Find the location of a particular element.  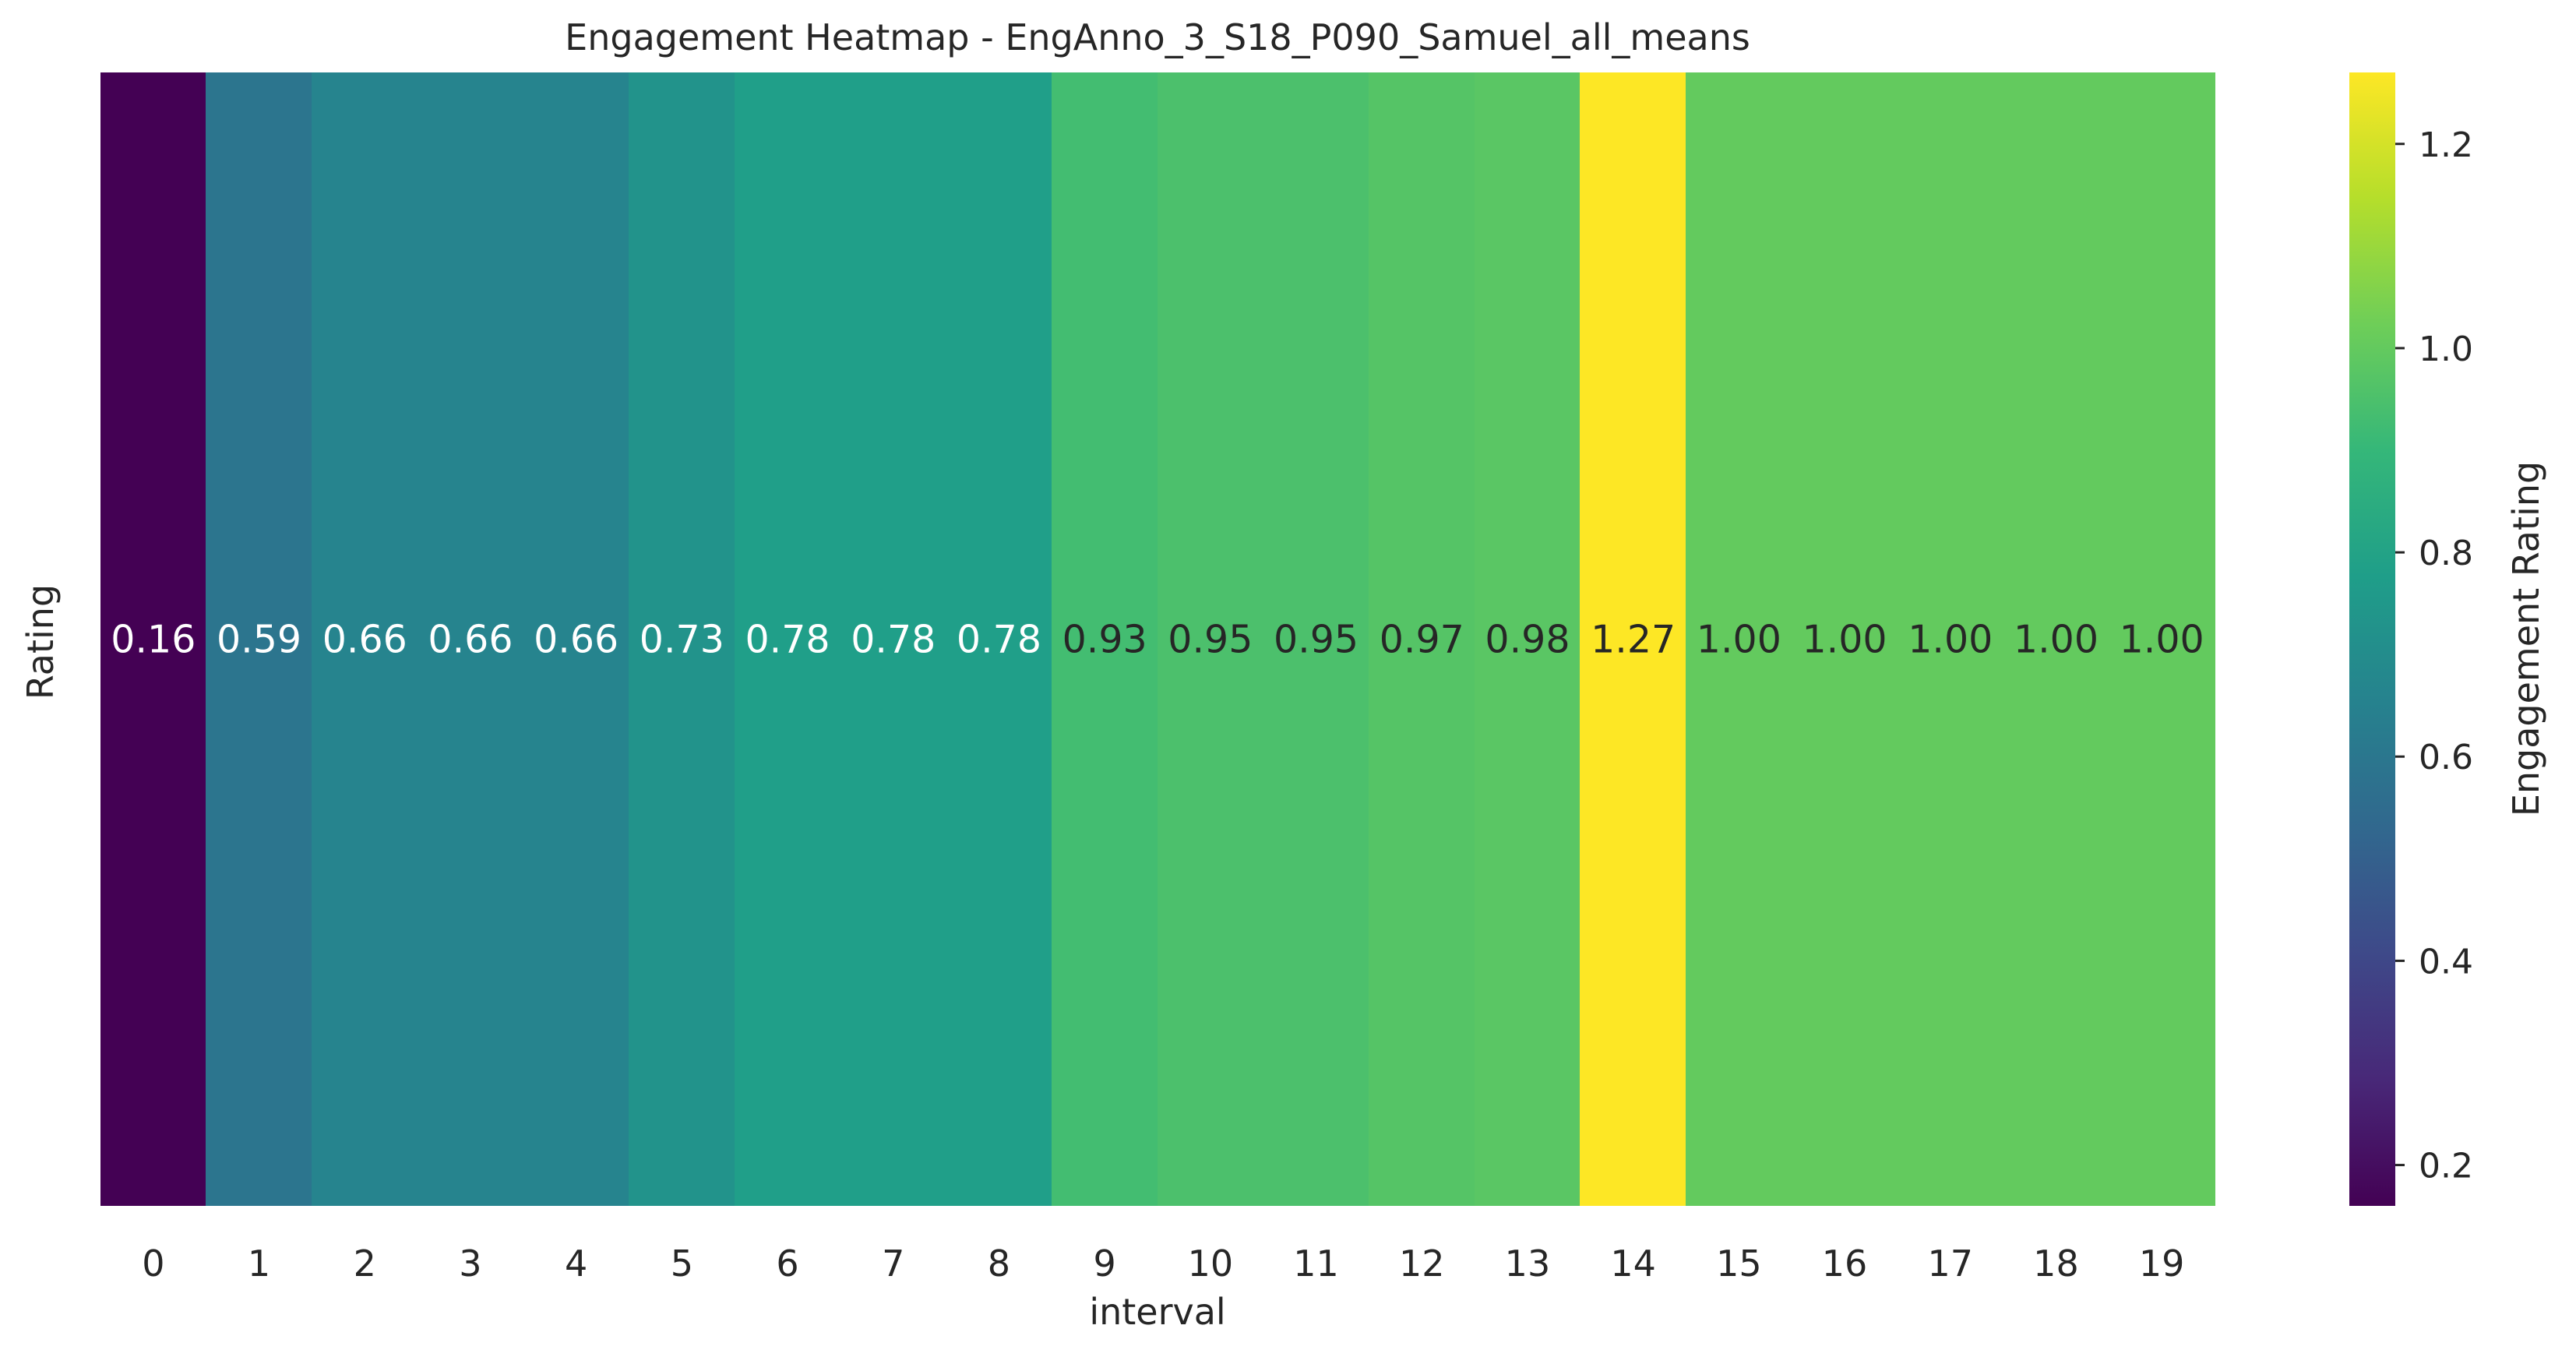

x-tick-label: 19 is located at coordinates (2162, 1263).